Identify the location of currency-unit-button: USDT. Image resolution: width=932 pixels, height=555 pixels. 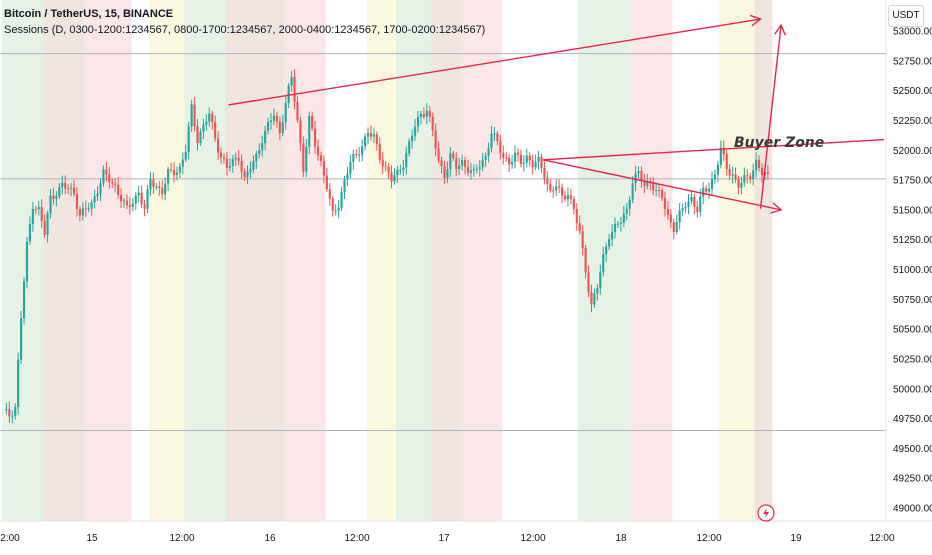
(906, 16).